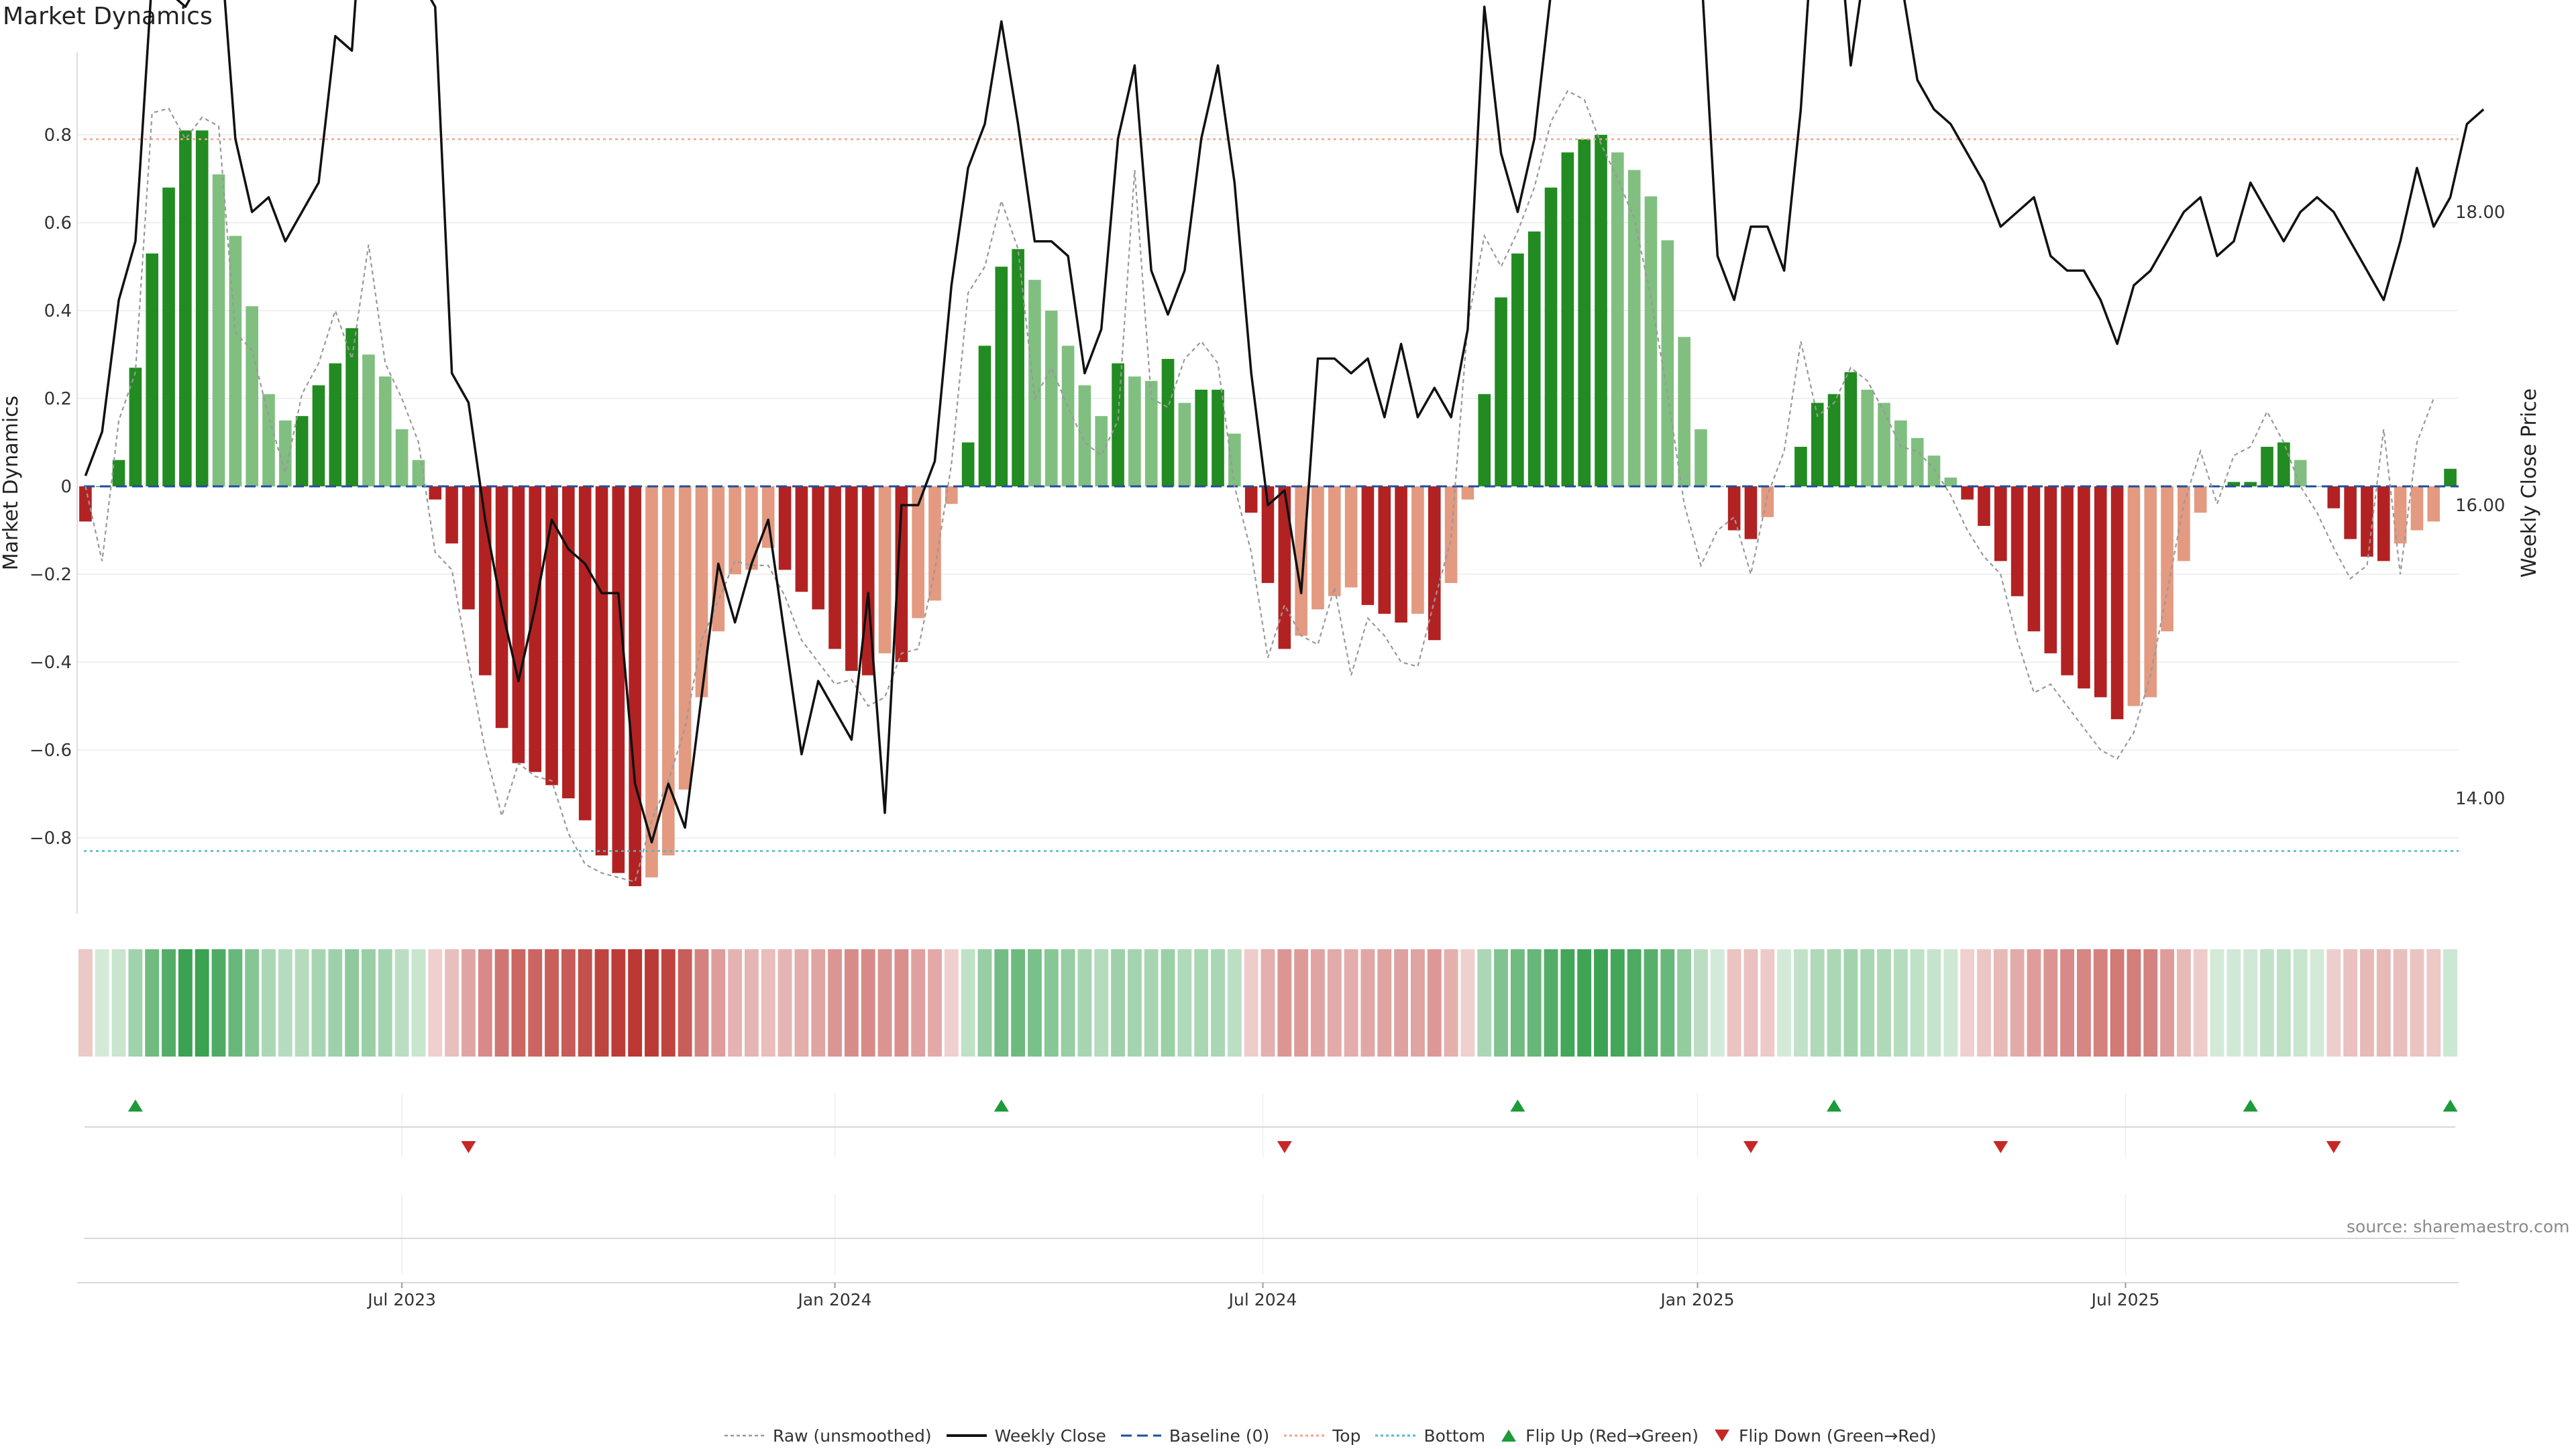 The width and height of the screenshot is (2576, 1449). Describe the element at coordinates (1517, 1105) in the screenshot. I see `flip-up-marker` at that location.